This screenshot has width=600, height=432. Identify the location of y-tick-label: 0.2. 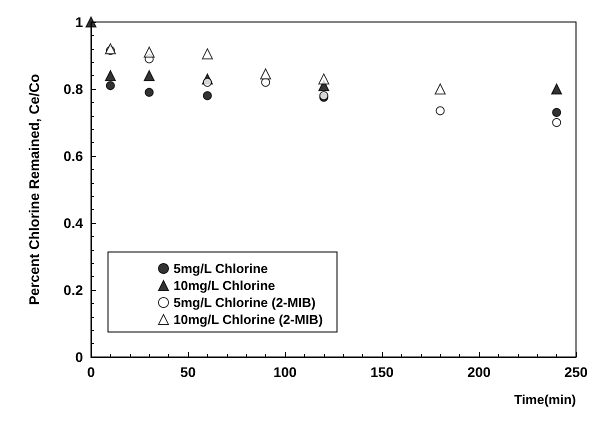
(74, 290).